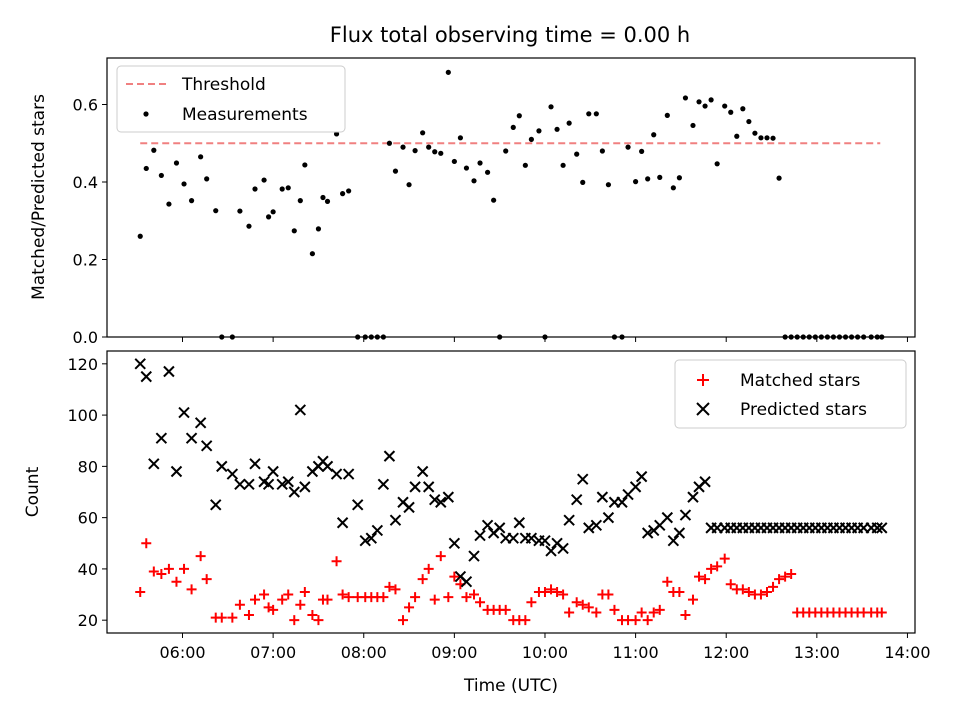  Describe the element at coordinates (85, 337) in the screenshot. I see `top-ytick-label: 0.0` at that location.